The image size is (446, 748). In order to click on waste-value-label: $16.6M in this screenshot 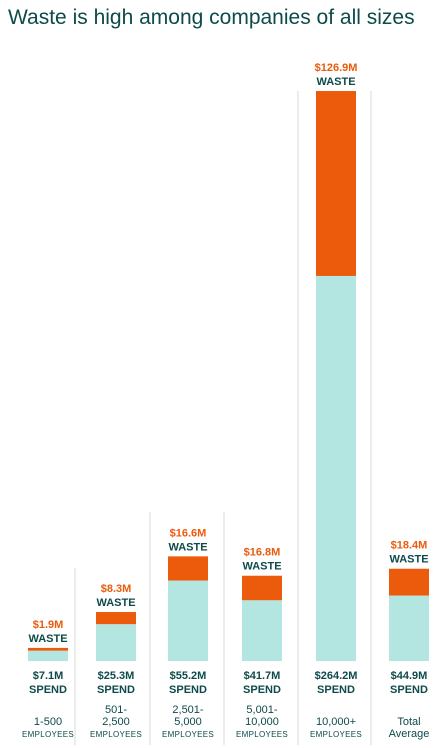, I will do `click(188, 533)`.